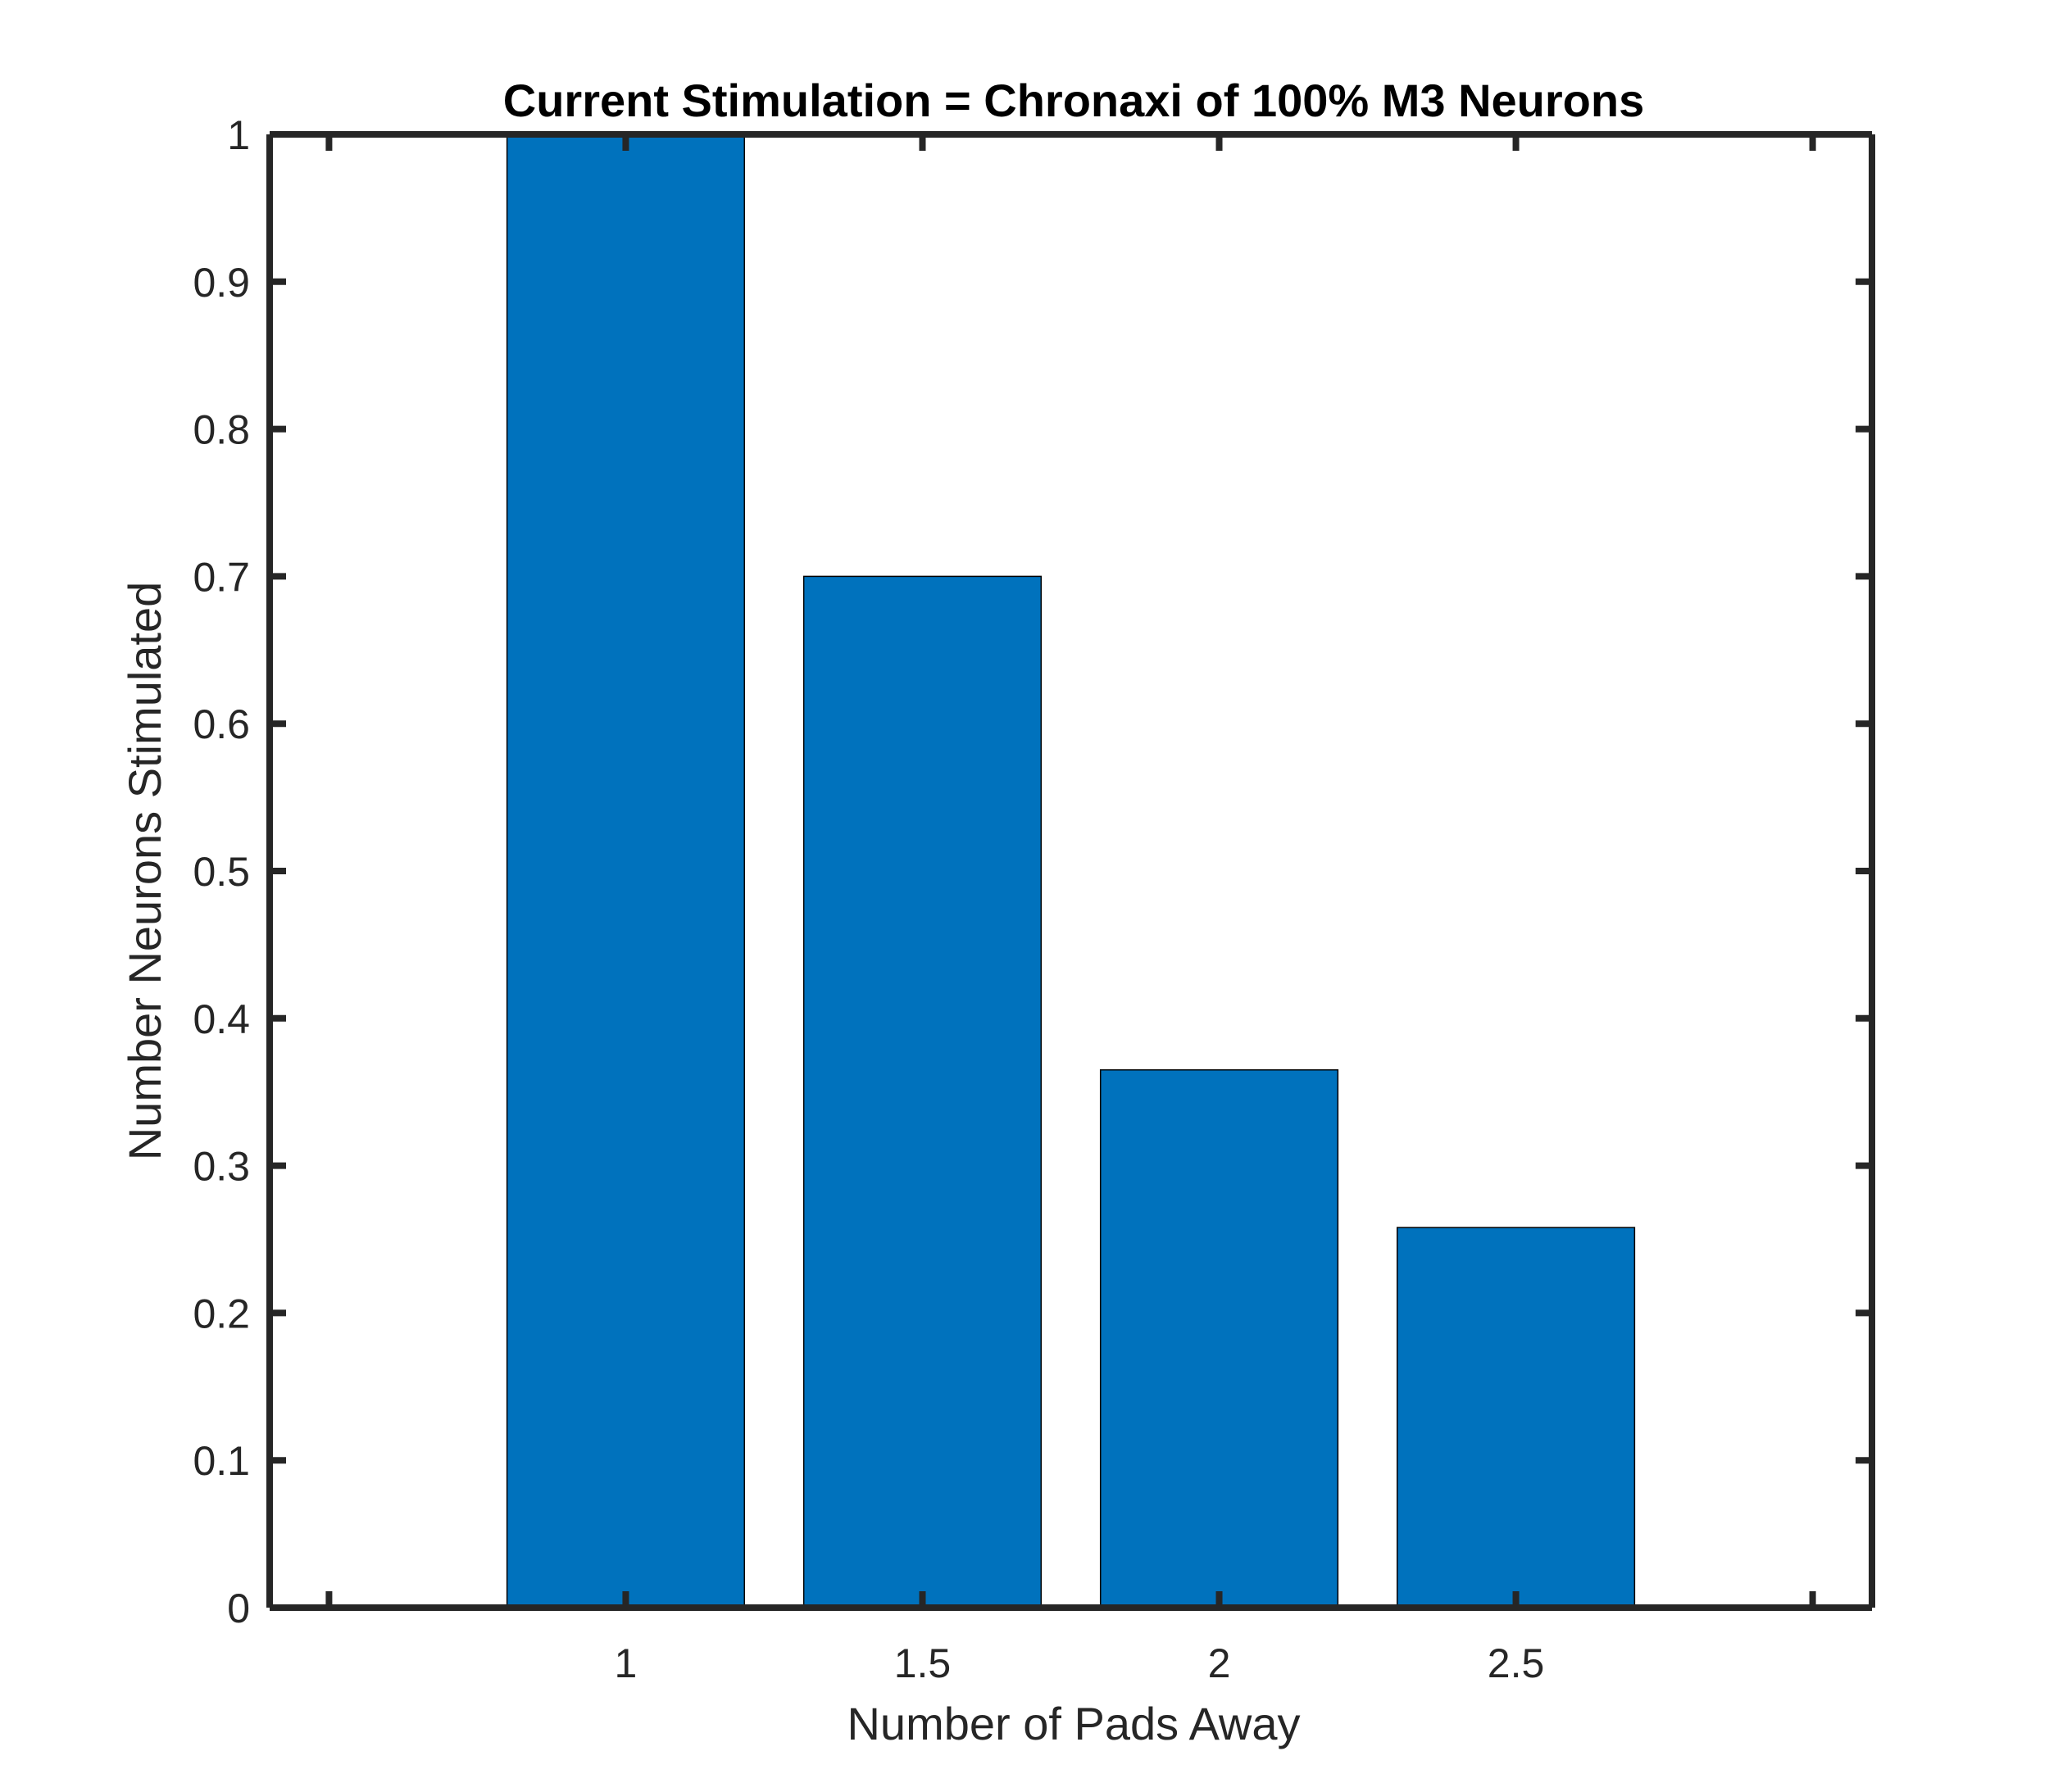  Describe the element at coordinates (923, 1663) in the screenshot. I see `x-tick-label: 1.5` at that location.